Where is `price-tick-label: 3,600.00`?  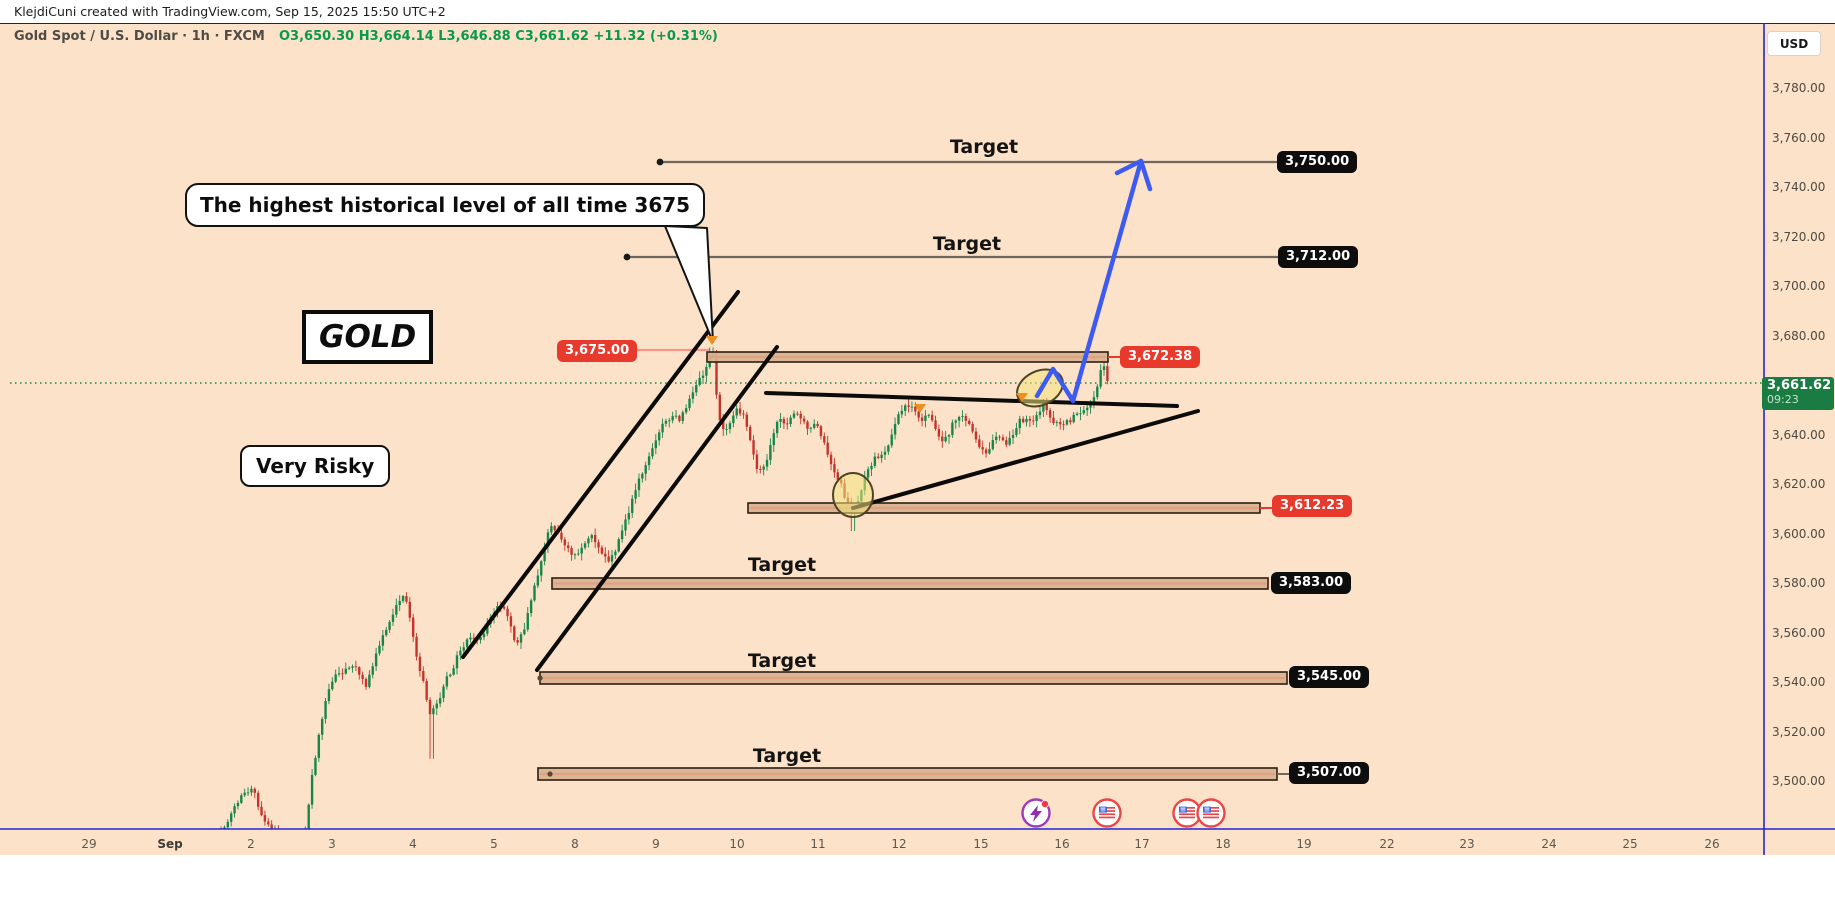 price-tick-label: 3,600.00 is located at coordinates (1799, 533).